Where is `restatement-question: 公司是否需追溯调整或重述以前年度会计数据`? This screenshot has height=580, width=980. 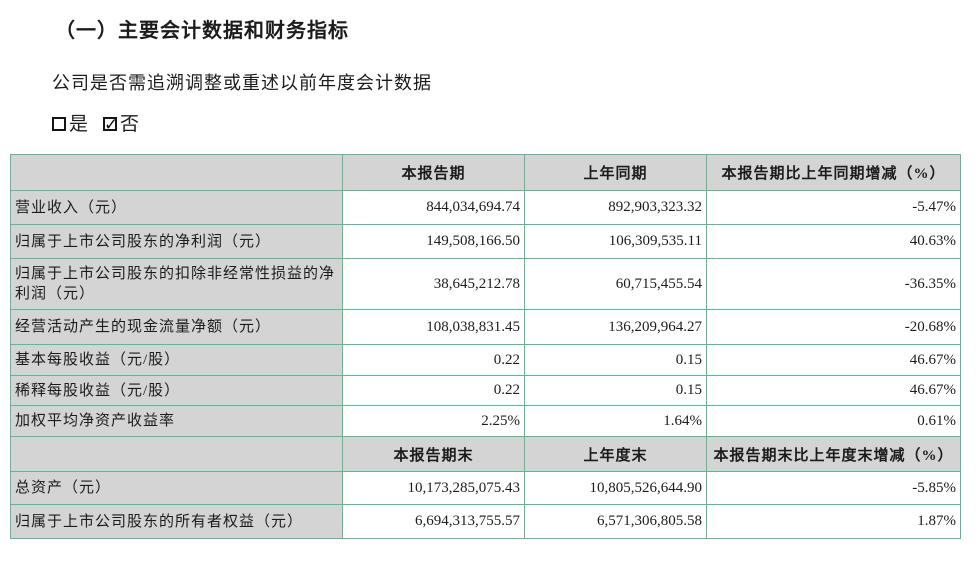 restatement-question: 公司是否需追溯调整或重述以前年度会计数据 is located at coordinates (242, 83).